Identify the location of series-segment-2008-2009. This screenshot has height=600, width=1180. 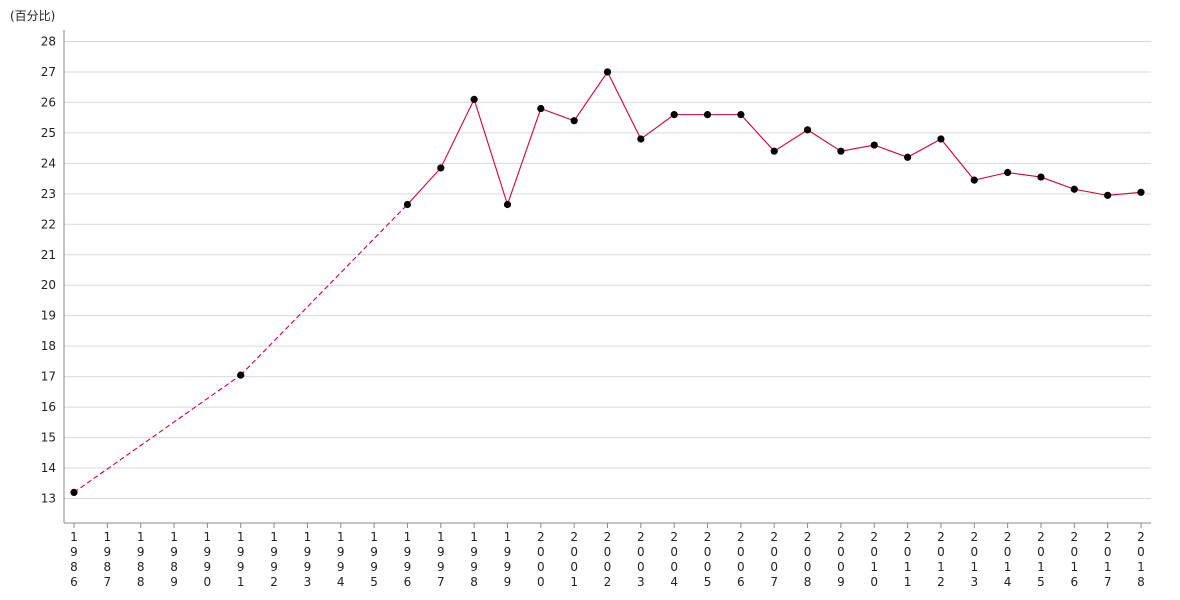
(824, 140).